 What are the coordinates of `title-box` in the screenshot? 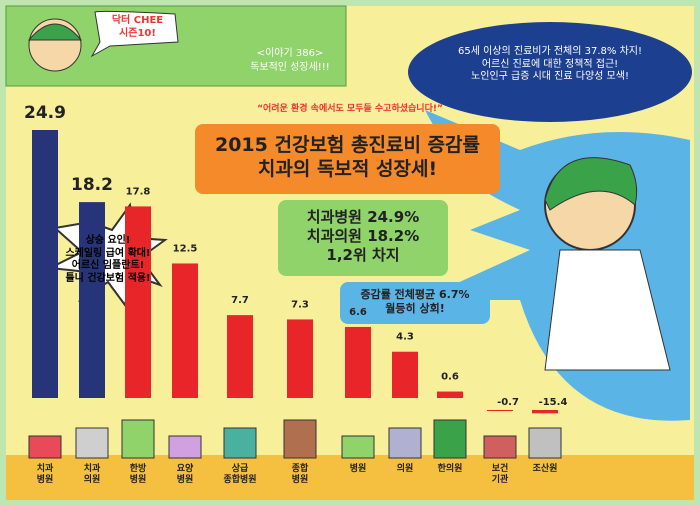 It's located at (347, 159).